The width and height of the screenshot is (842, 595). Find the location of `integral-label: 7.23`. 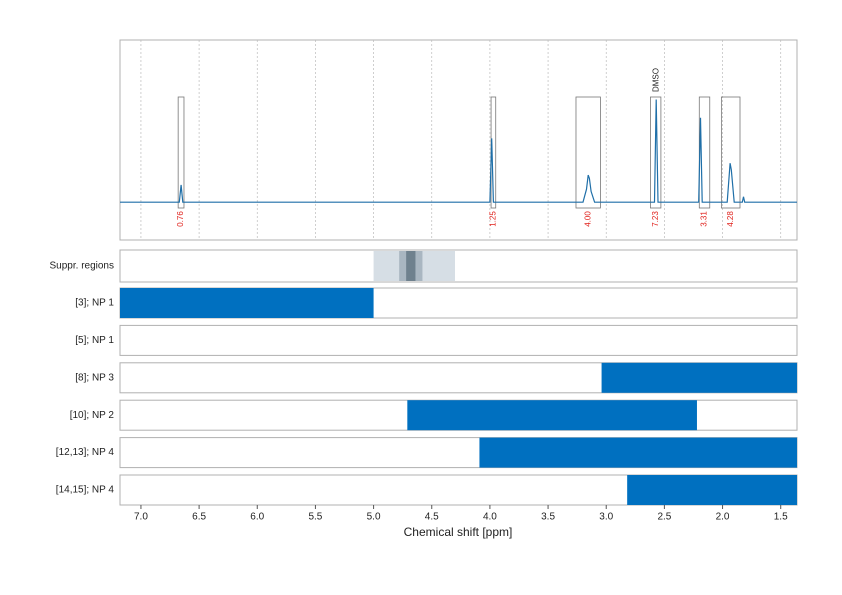

integral-label: 7.23 is located at coordinates (655, 219).